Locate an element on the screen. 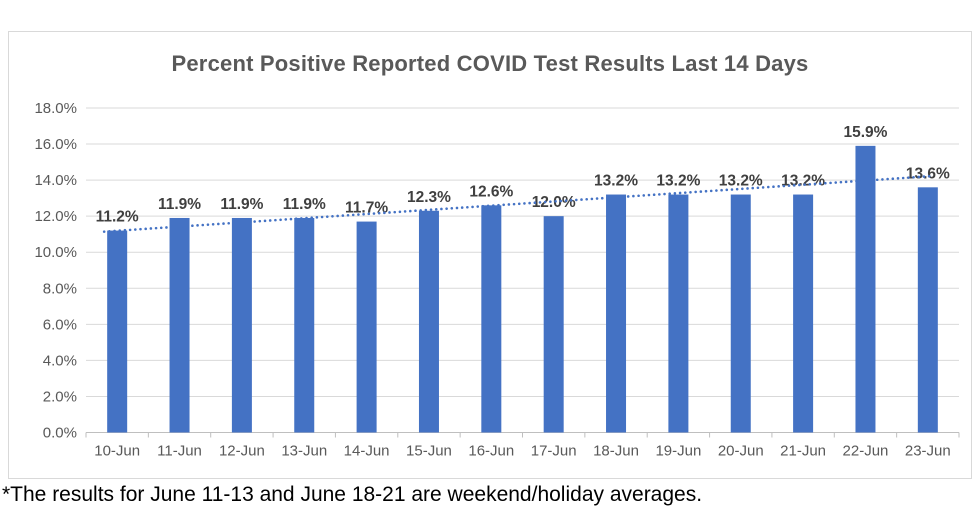 The image size is (978, 528). x-axis-label: 16-Jun is located at coordinates (491, 451).